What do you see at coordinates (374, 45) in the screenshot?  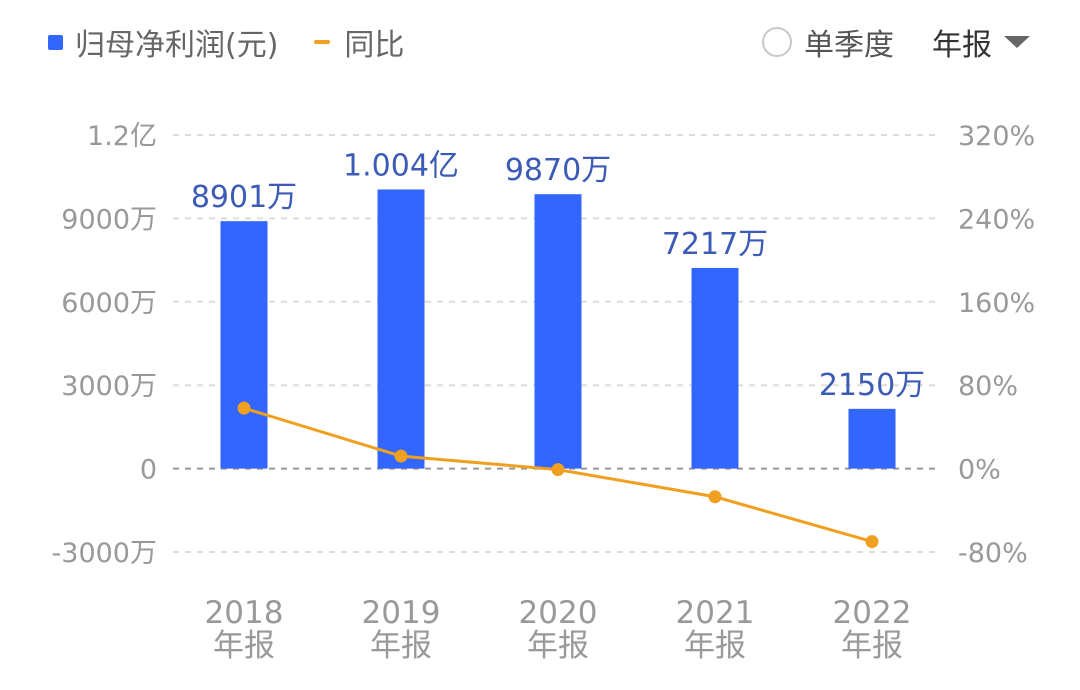 I see `legend-label-yoy: 同比` at bounding box center [374, 45].